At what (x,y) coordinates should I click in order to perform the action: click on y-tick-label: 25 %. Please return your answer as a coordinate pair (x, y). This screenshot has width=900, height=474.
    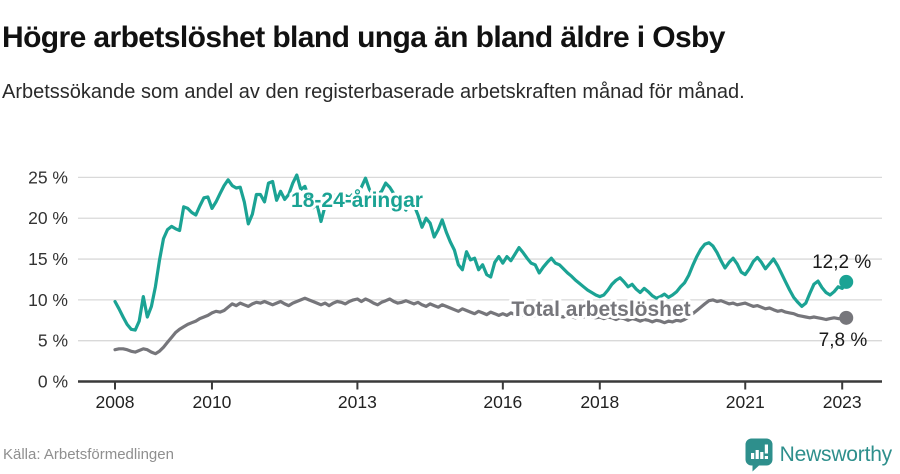
    Looking at the image, I should click on (48, 177).